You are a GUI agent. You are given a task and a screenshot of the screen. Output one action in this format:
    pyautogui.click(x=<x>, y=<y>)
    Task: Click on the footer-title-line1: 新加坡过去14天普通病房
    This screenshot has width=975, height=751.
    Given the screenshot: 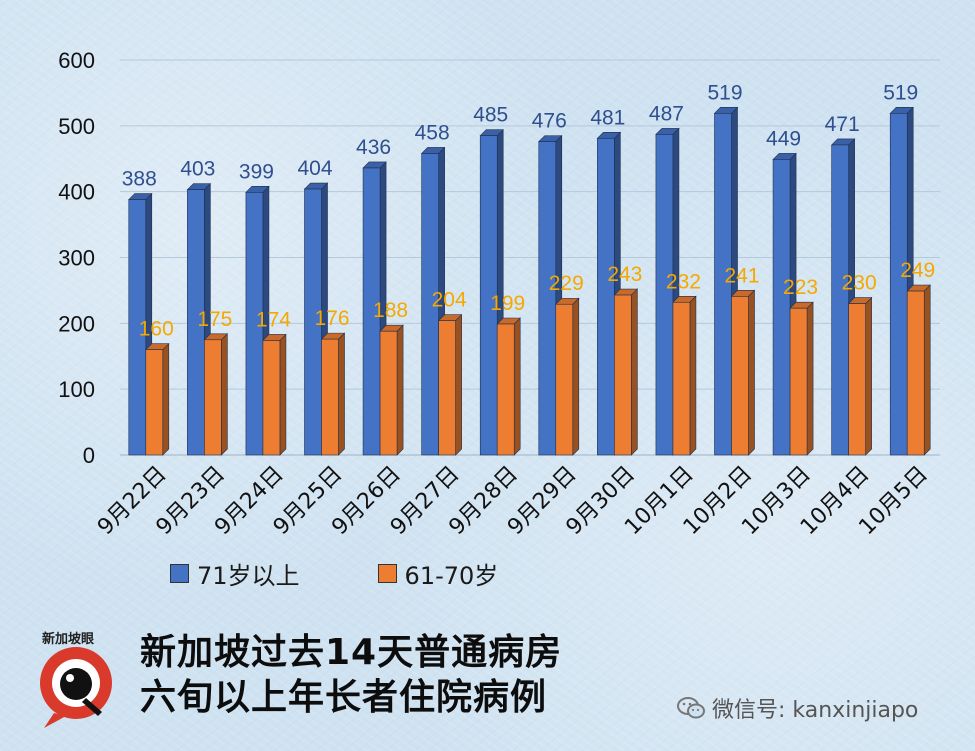 What is the action you would take?
    pyautogui.click(x=351, y=652)
    